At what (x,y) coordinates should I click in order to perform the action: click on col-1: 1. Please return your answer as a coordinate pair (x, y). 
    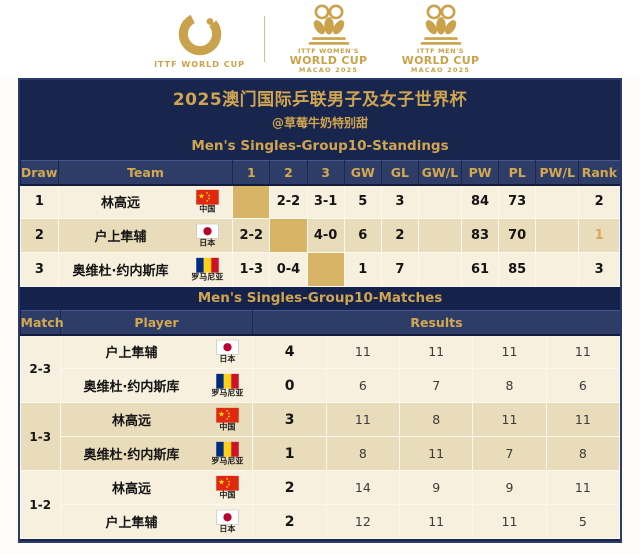
    Looking at the image, I should click on (251, 173).